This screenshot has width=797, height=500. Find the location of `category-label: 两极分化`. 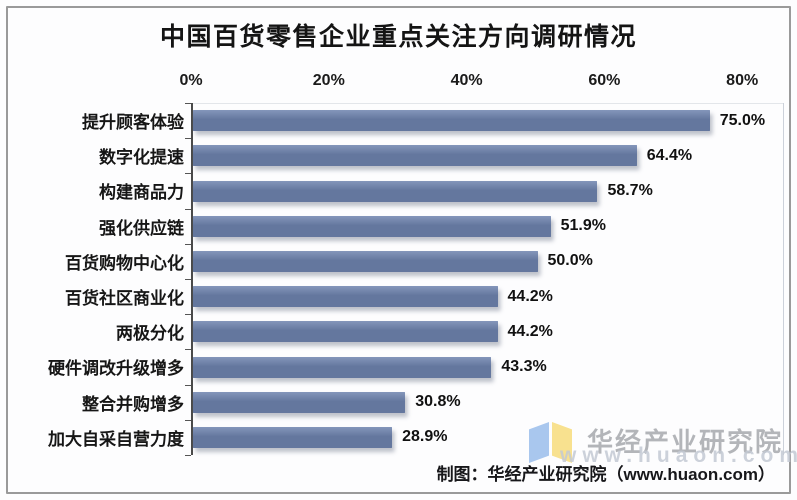

category-label: 两极分化 is located at coordinates (150, 334).